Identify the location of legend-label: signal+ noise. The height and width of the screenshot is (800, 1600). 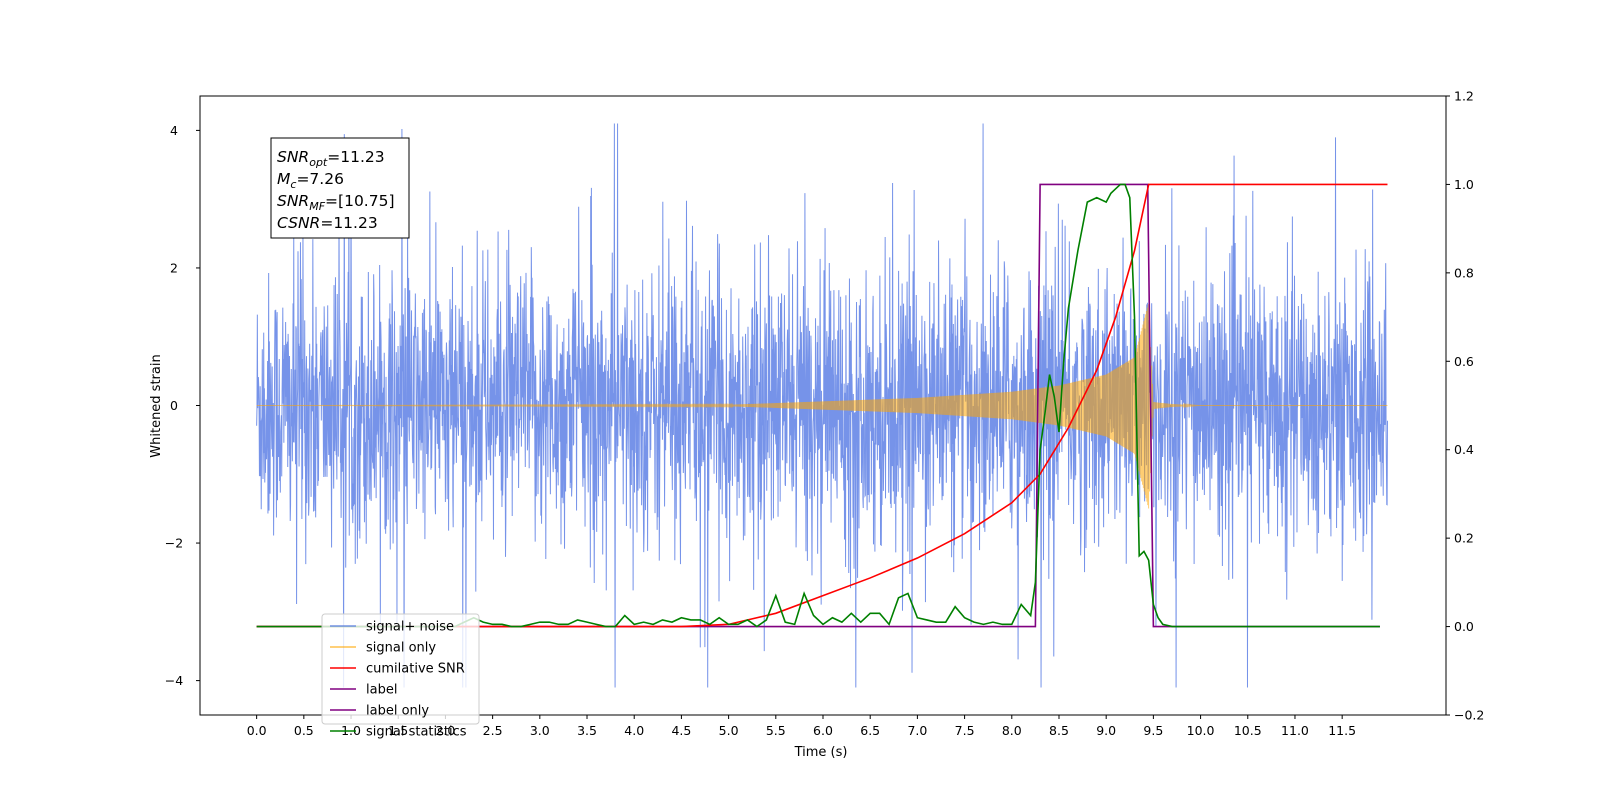
(410, 627).